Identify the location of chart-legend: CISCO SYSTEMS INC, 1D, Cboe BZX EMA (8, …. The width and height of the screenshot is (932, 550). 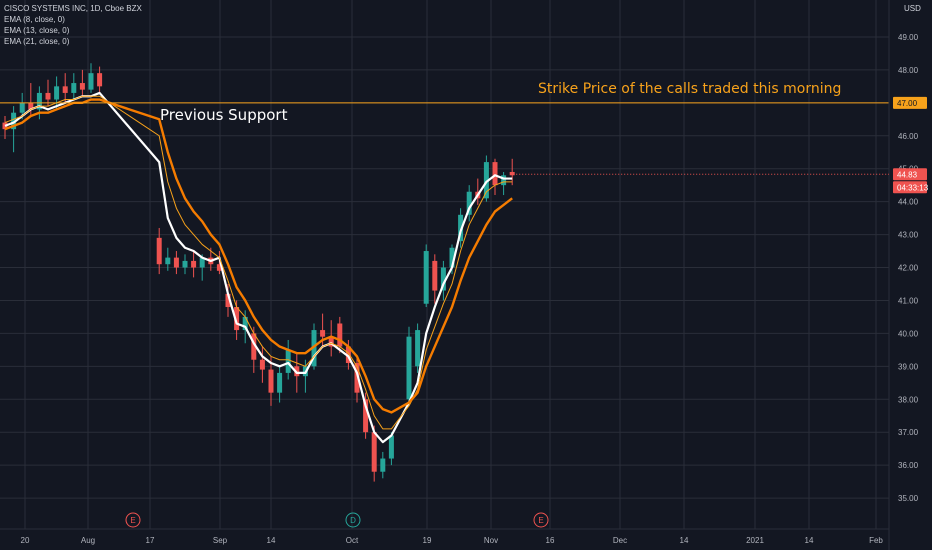
(73, 25).